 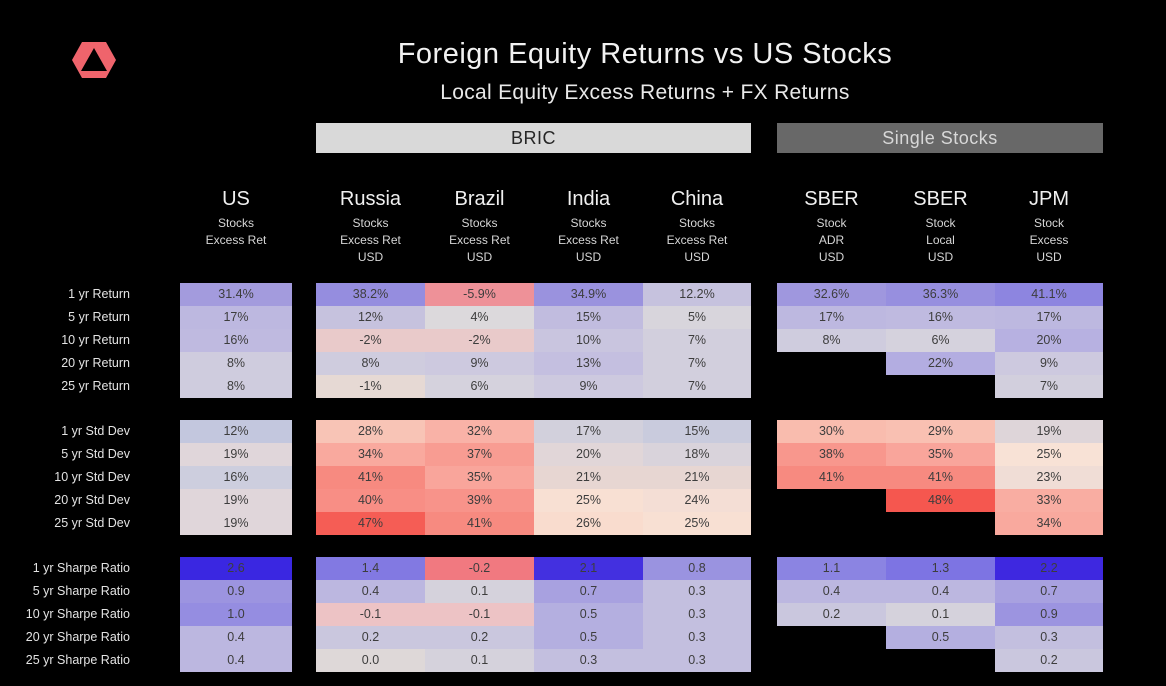 What do you see at coordinates (1049, 614) in the screenshot?
I see `heatmap-cell-jpm: 0.9` at bounding box center [1049, 614].